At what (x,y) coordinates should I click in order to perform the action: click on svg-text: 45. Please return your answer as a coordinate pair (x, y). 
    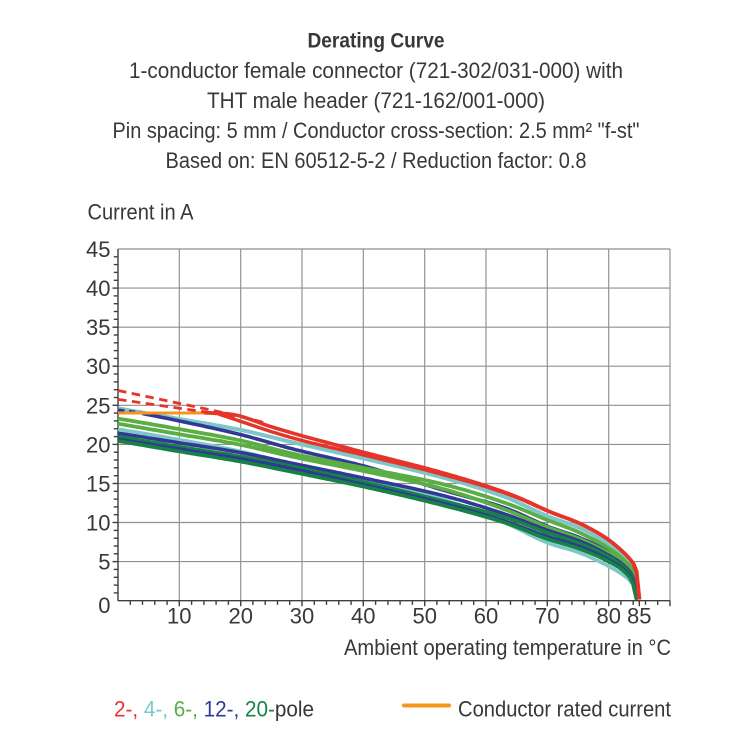
    Looking at the image, I should click on (98, 249).